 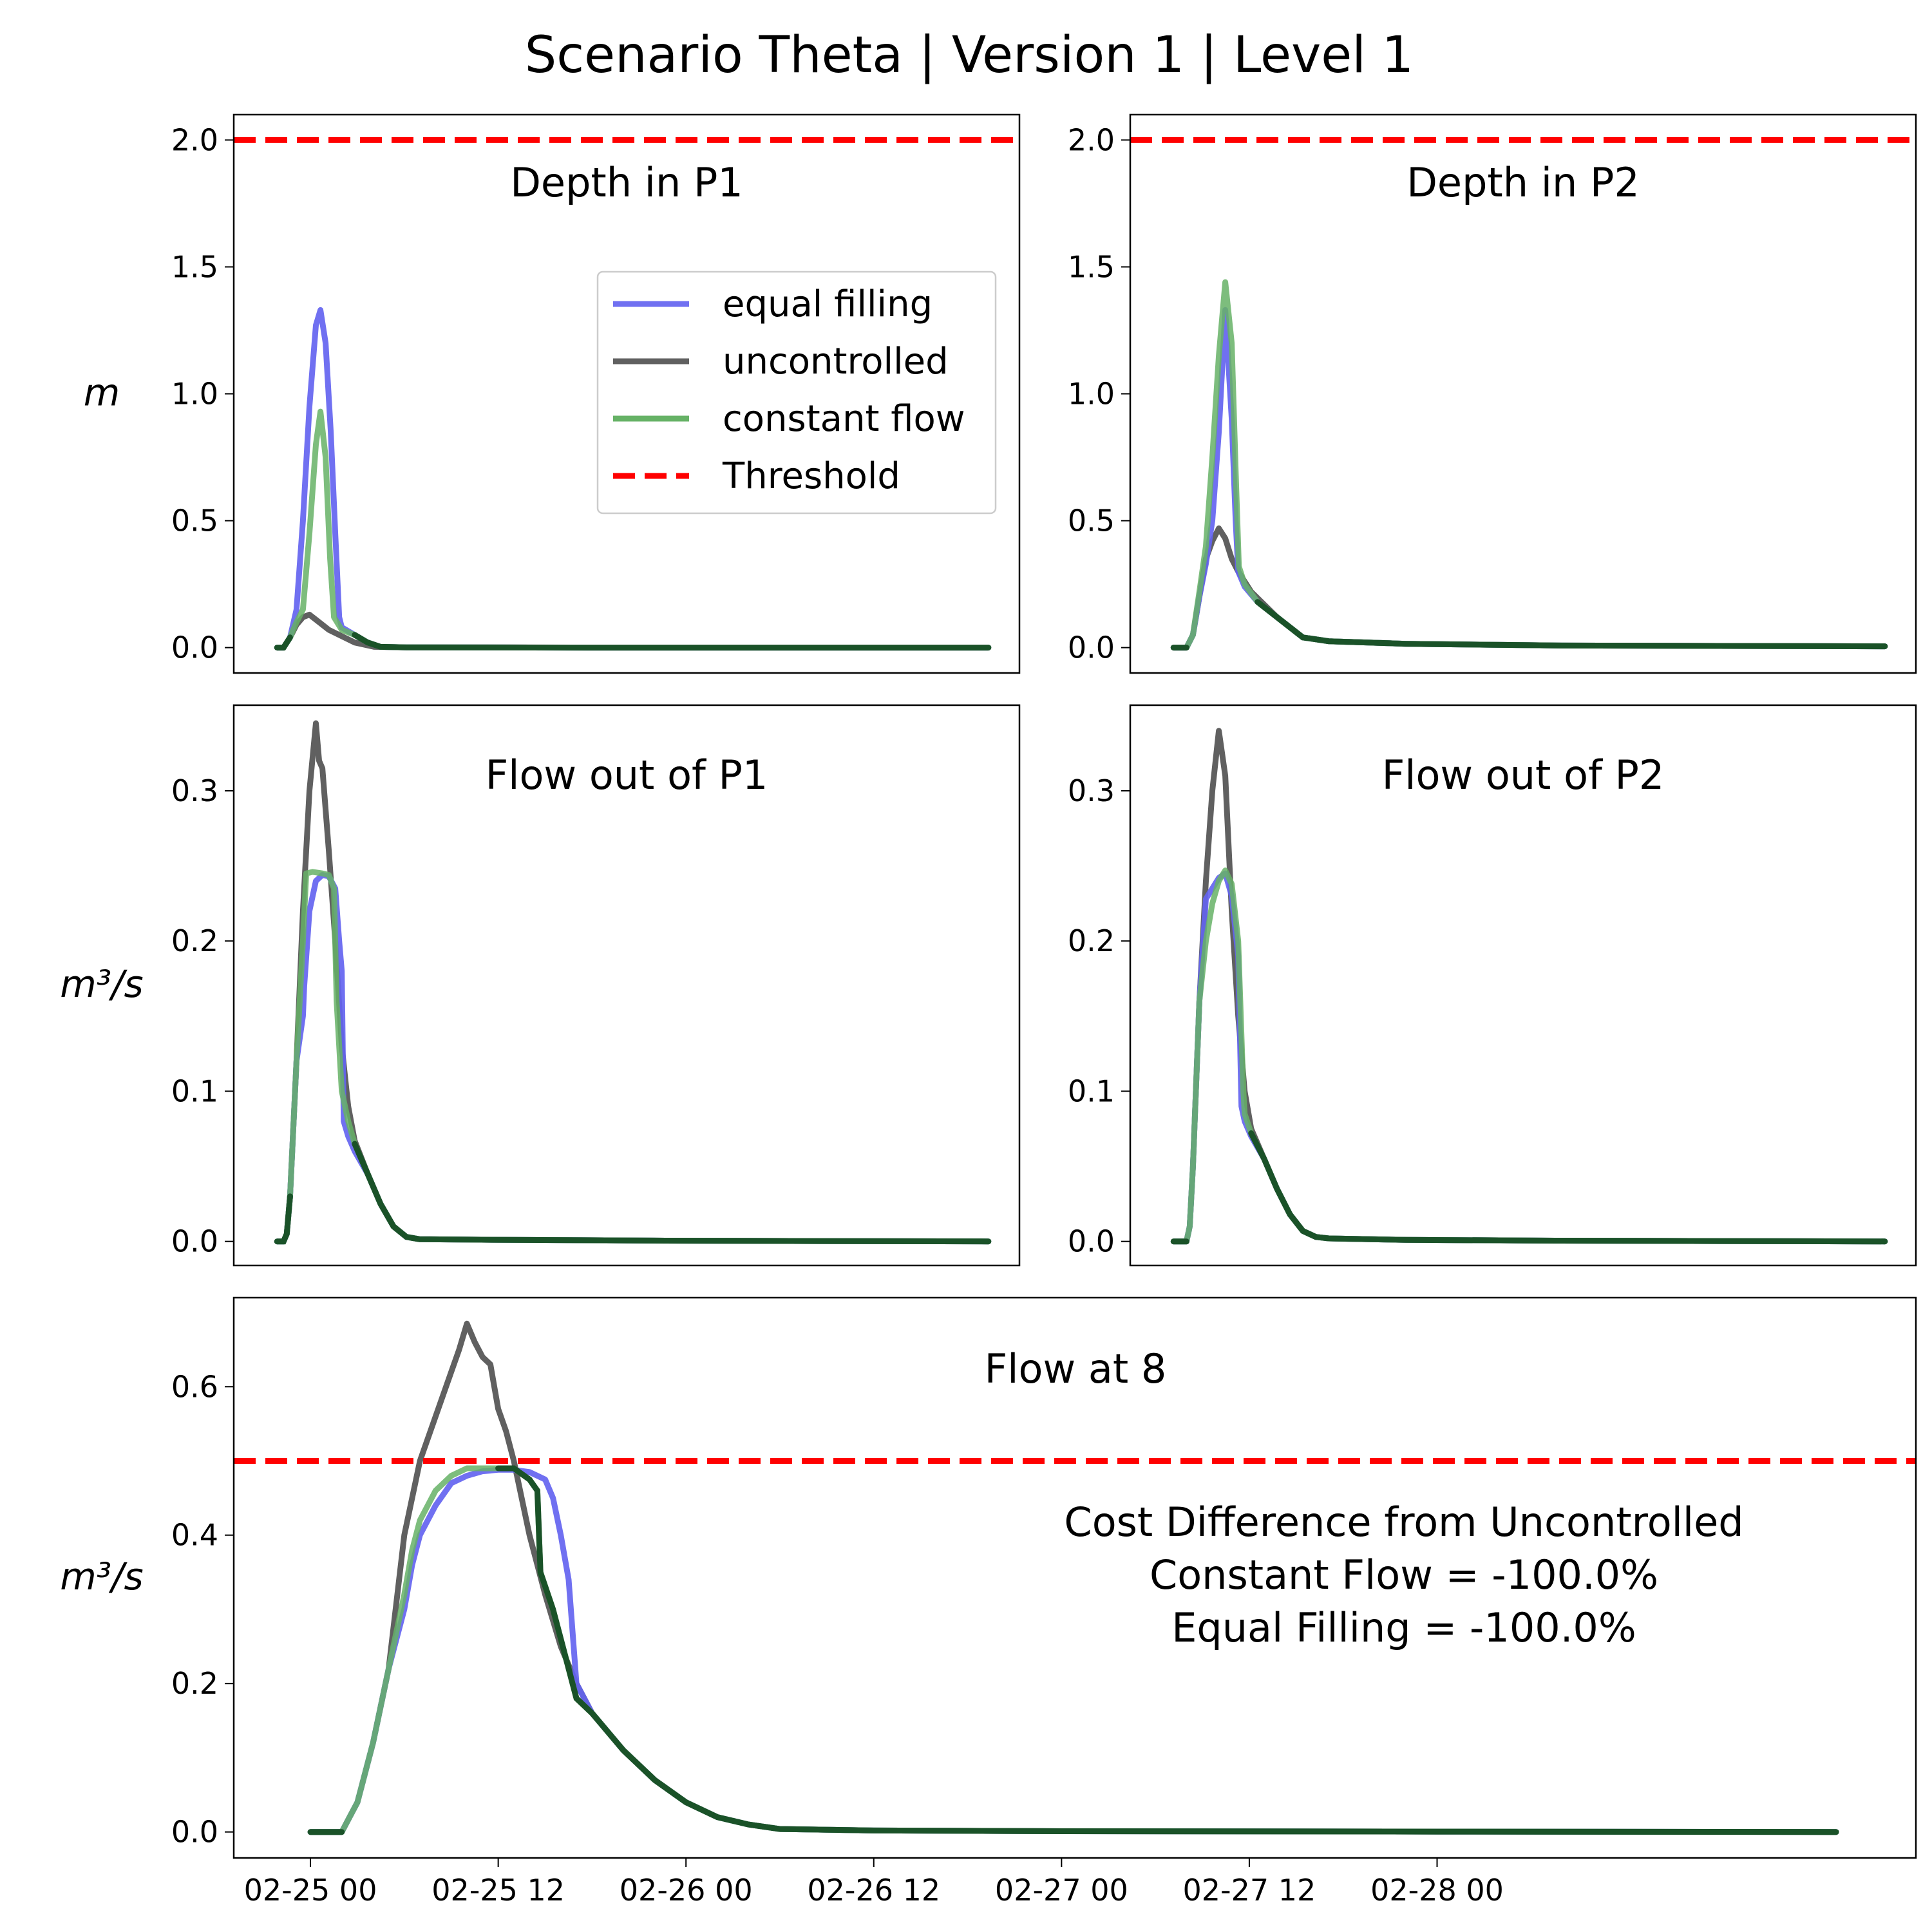 I want to click on flow-p1-constant-flow-line, so click(x=633, y=1057).